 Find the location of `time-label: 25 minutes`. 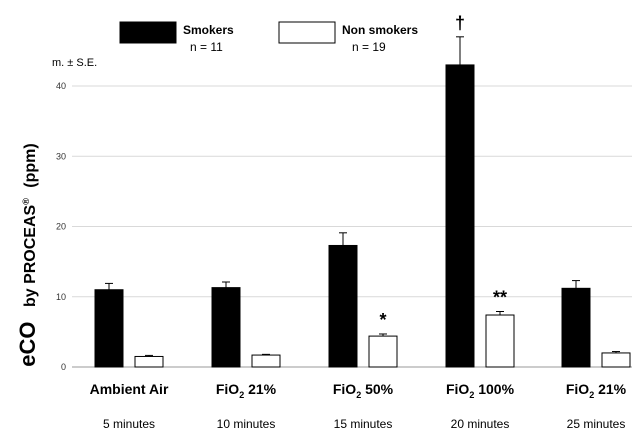

time-label: 25 minutes is located at coordinates (596, 424).